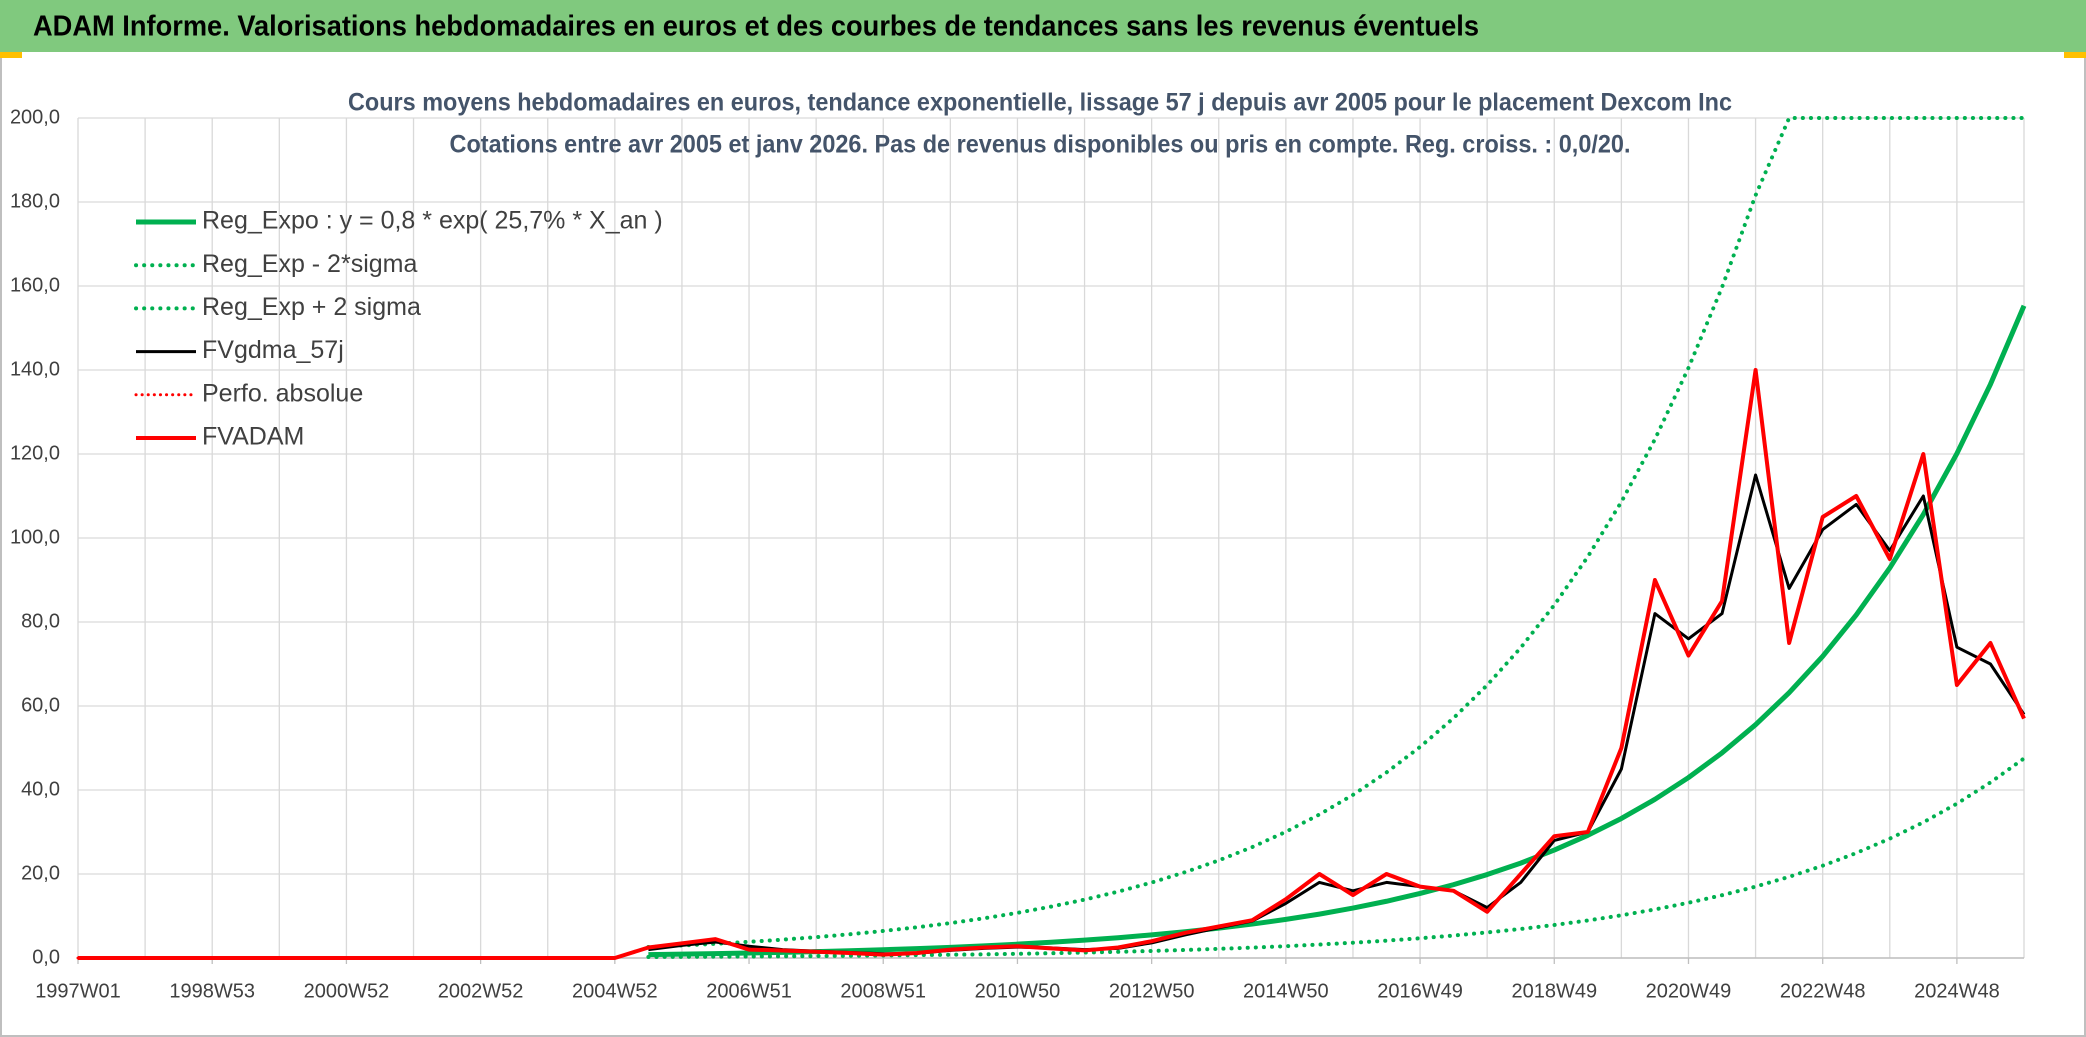 The width and height of the screenshot is (2086, 1037). I want to click on x-tick-label: 2018W49, so click(1554, 991).